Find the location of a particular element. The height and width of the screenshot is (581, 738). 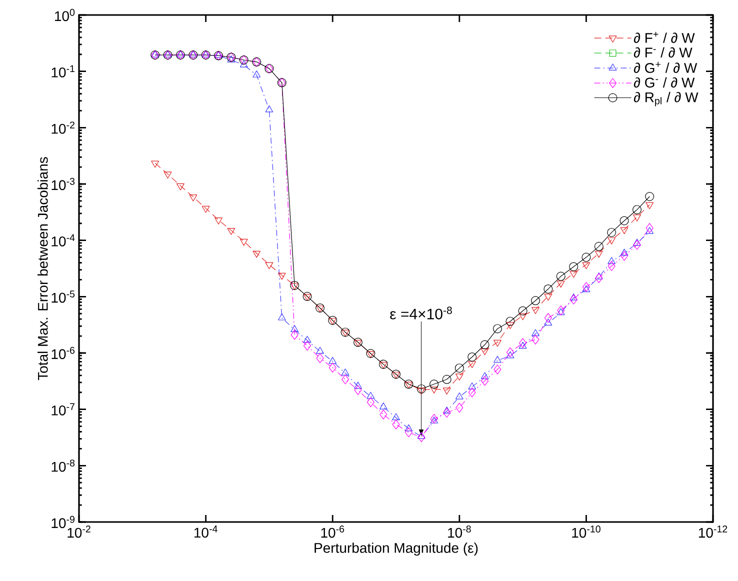

y-tick-label: 10$^{-4}$ is located at coordinates (63, 240).